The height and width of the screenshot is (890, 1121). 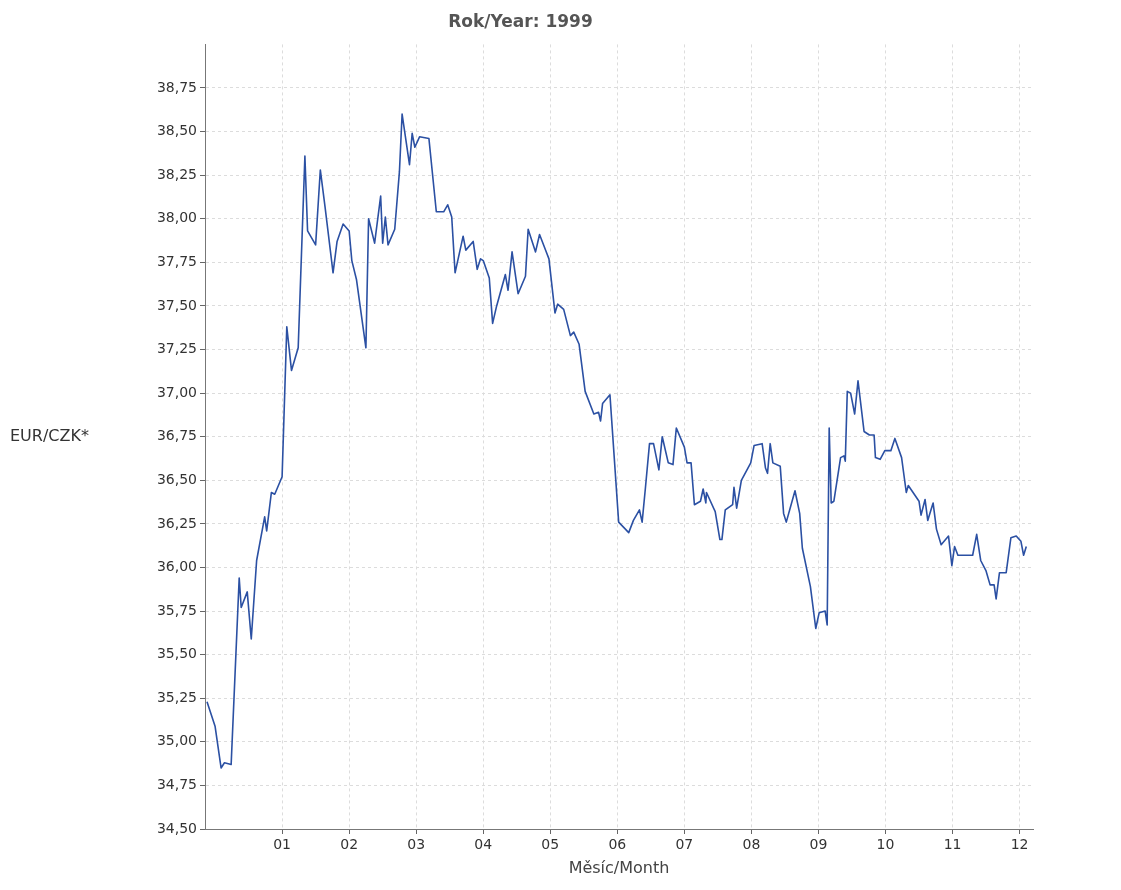 I want to click on y-tick-label: 35,00, so click(x=176, y=740).